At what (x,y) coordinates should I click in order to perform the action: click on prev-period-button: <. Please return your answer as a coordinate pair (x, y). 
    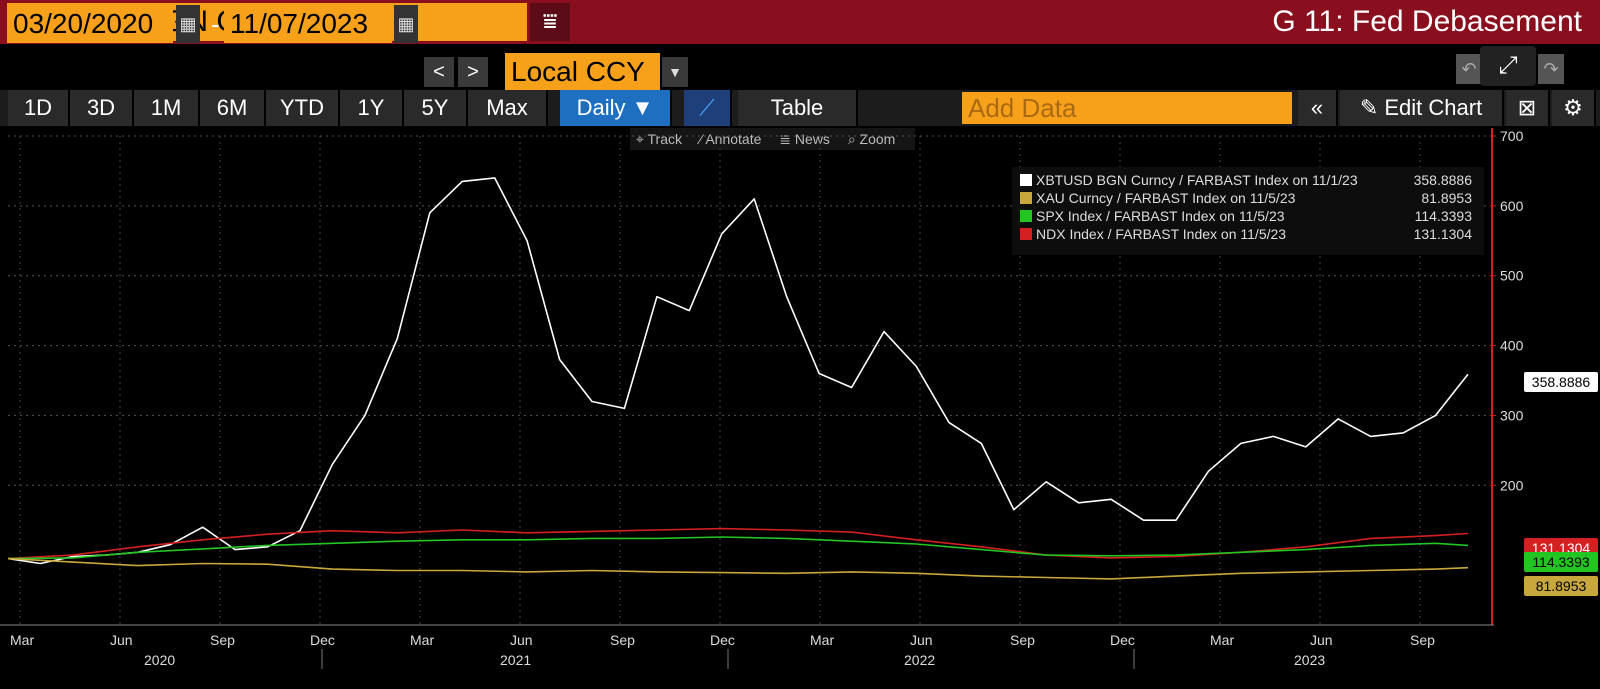
    Looking at the image, I should click on (439, 72).